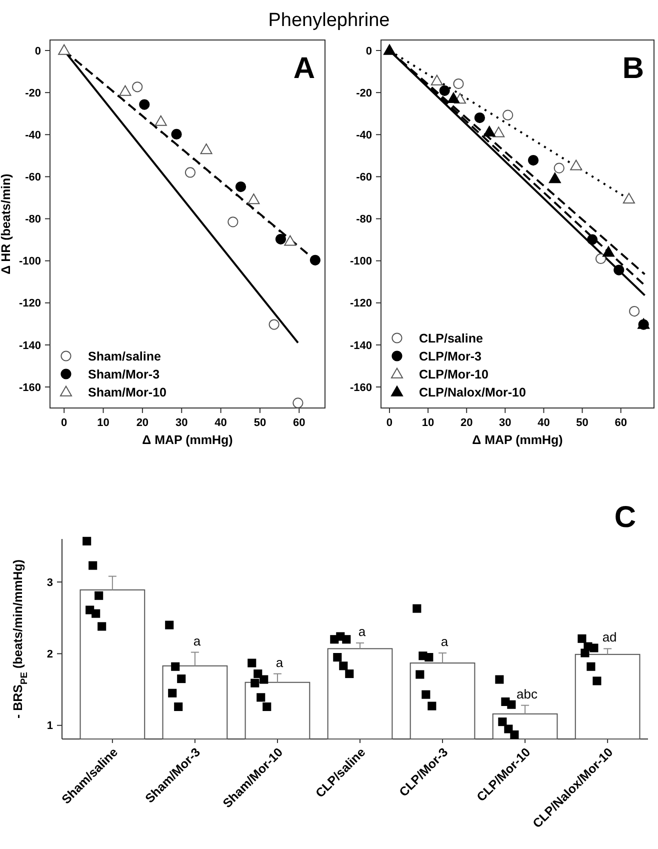 The image size is (658, 849). What do you see at coordinates (527, 694) in the screenshot?
I see `annotation: abc` at bounding box center [527, 694].